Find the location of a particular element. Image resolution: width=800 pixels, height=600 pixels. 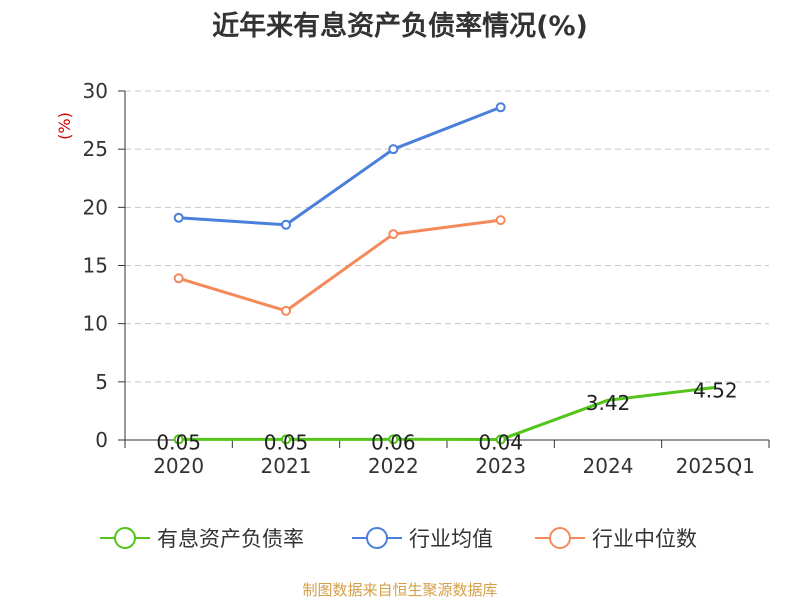

y-tick-label: 15 is located at coordinates (95, 266).